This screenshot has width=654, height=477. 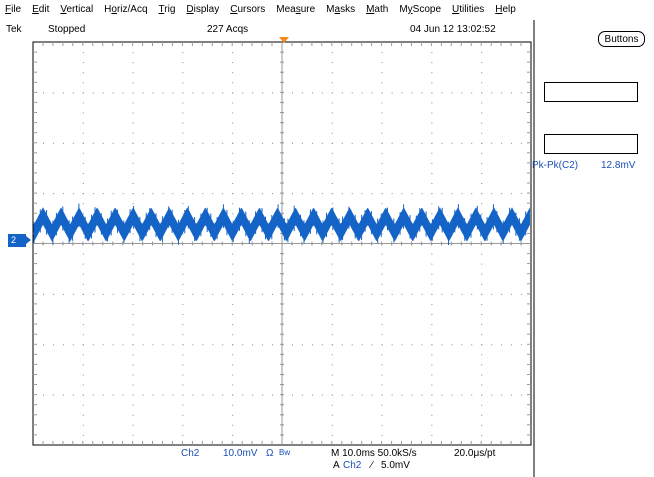 I want to click on readout-trigger-channel: Ch2, so click(x=352, y=465).